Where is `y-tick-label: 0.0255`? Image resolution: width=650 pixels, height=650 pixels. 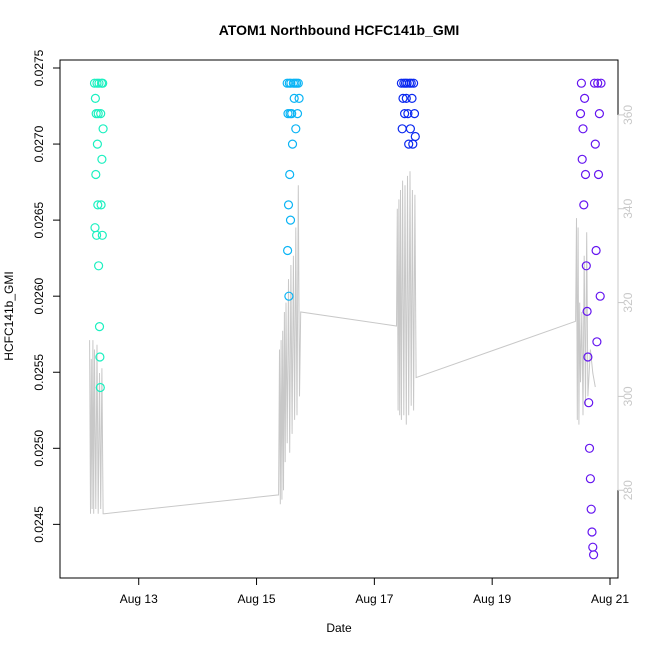 y-tick-label: 0.0255 is located at coordinates (39, 372).